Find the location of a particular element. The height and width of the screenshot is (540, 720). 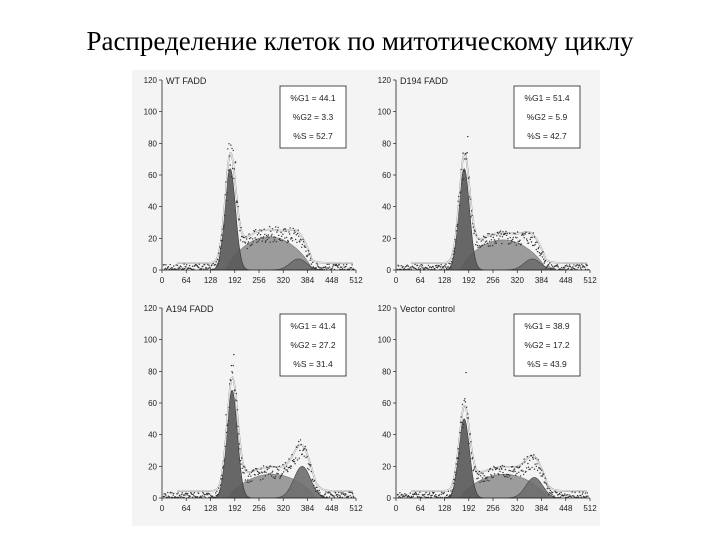

y-tick-label: 40 is located at coordinates (152, 207).